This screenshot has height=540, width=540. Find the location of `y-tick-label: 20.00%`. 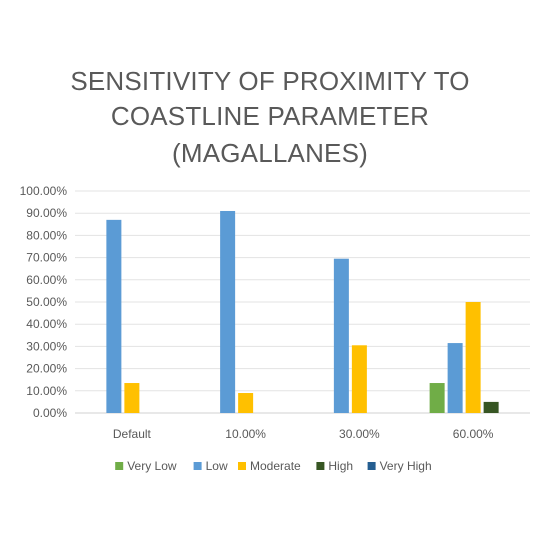

y-tick-label: 20.00% is located at coordinates (46, 369).